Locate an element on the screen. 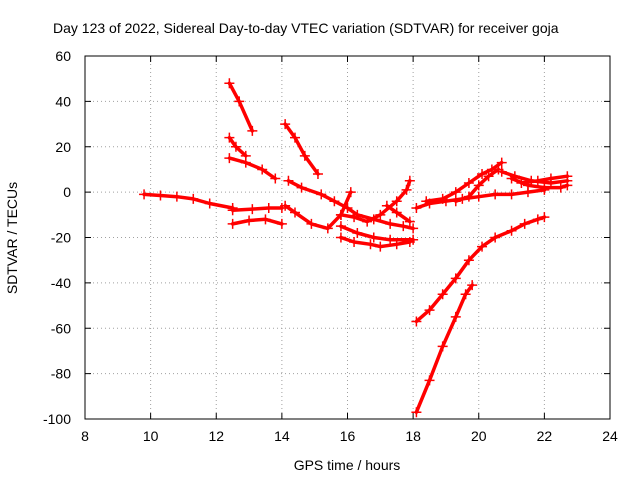 The image size is (640, 480). y-axis-label: SDTVAR / TECUs is located at coordinates (12, 238).